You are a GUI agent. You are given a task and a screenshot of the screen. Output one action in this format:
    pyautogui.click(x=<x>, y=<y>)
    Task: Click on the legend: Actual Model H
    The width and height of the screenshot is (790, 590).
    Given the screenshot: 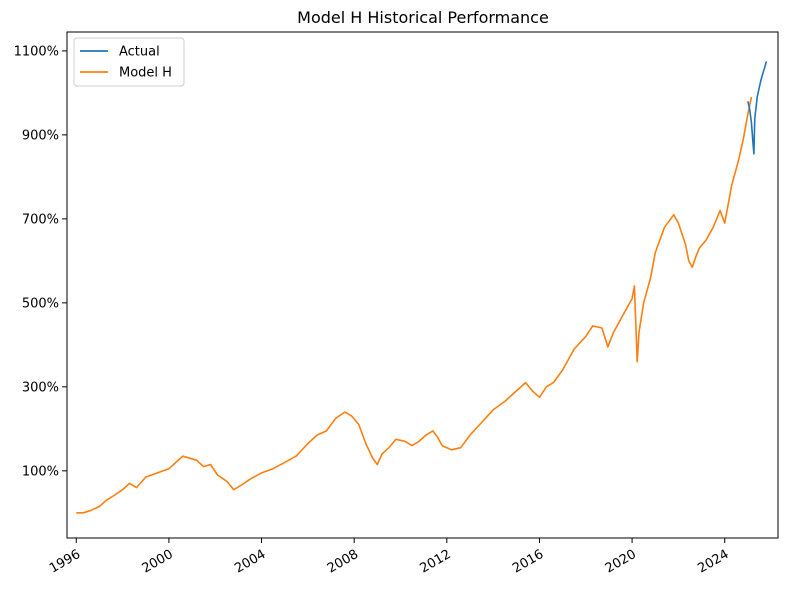 What is the action you would take?
    pyautogui.click(x=129, y=62)
    